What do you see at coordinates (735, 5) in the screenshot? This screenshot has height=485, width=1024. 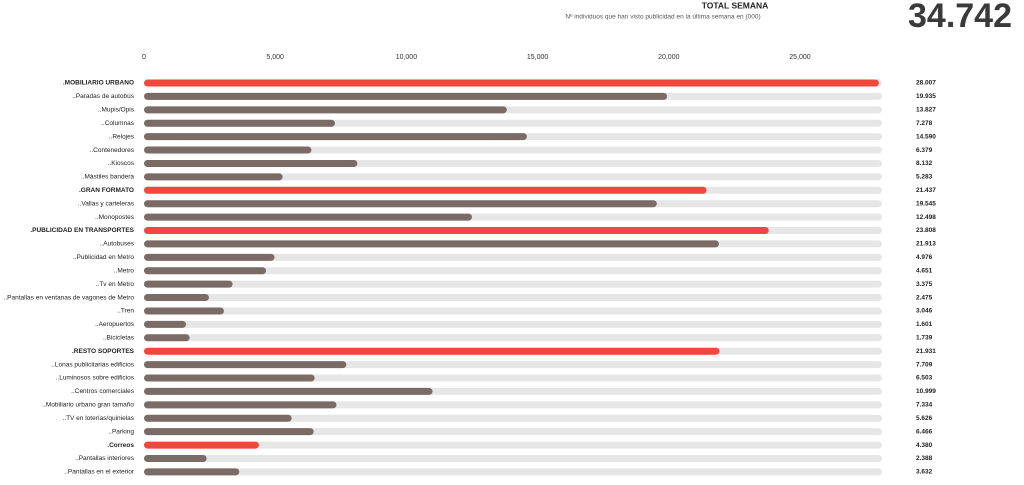 I see `chart-title: TOTAL SEMANA` at bounding box center [735, 5].